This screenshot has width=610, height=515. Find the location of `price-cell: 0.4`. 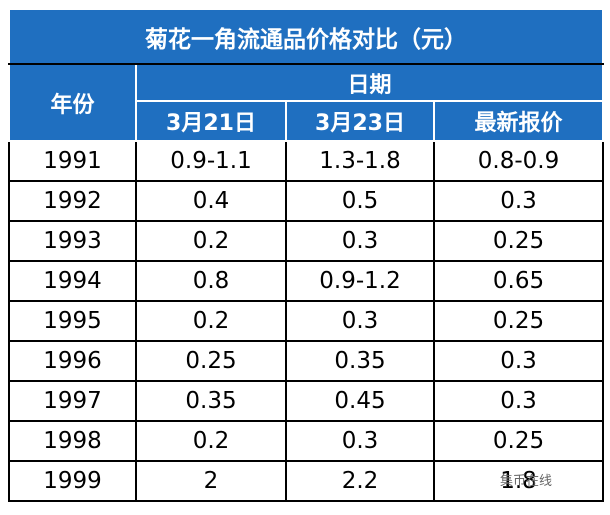

price-cell: 0.4 is located at coordinates (211, 201).